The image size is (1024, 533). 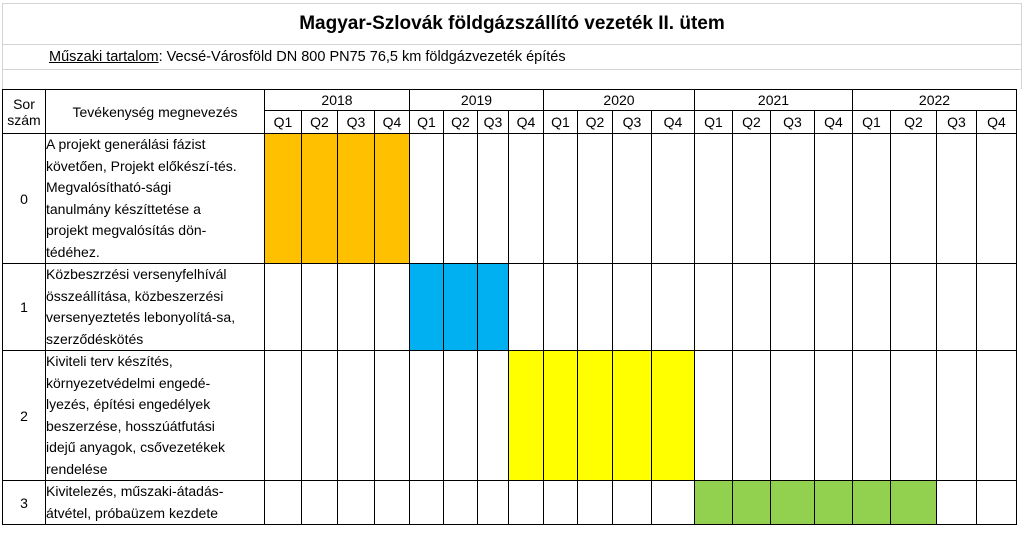 I want to click on activity-line: tanulmány készíttetése a, so click(x=123, y=208).